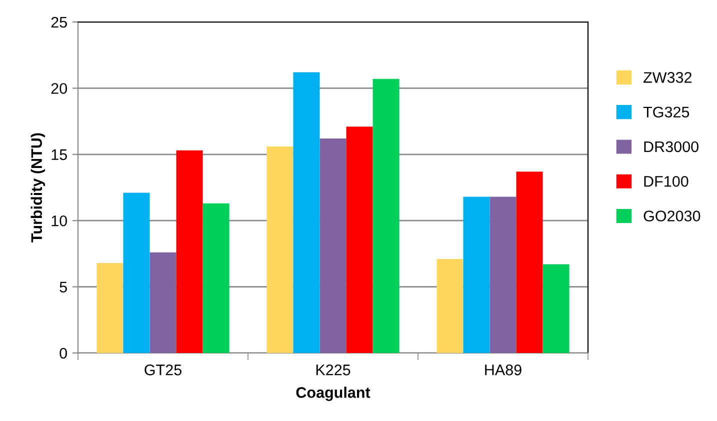 Image resolution: width=717 pixels, height=421 pixels. Describe the element at coordinates (59, 88) in the screenshot. I see `y-tick-label: 20` at that location.